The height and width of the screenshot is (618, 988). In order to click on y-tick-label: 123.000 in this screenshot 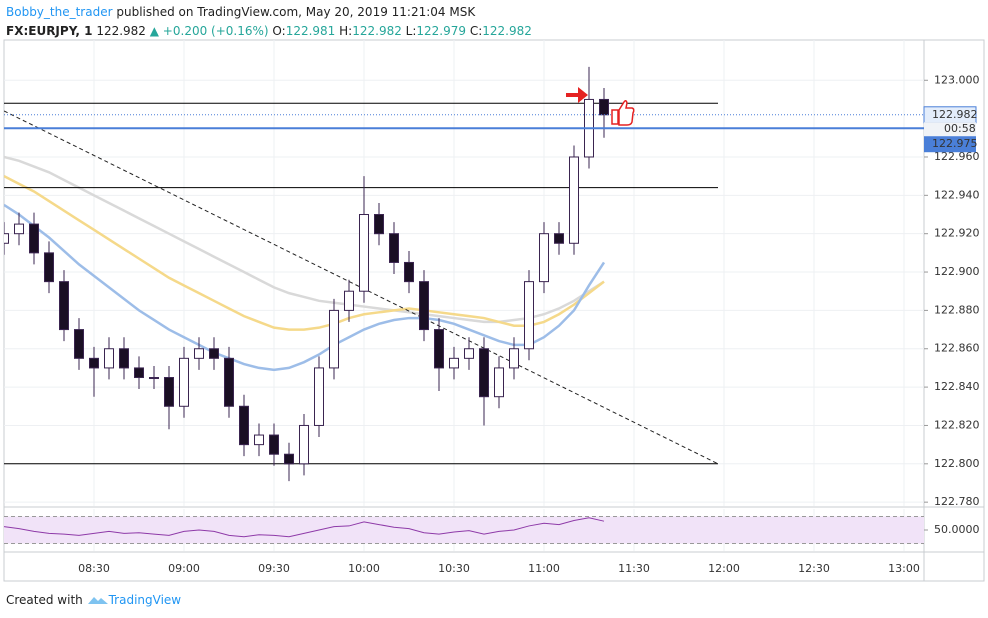, I will do `click(957, 79)`.